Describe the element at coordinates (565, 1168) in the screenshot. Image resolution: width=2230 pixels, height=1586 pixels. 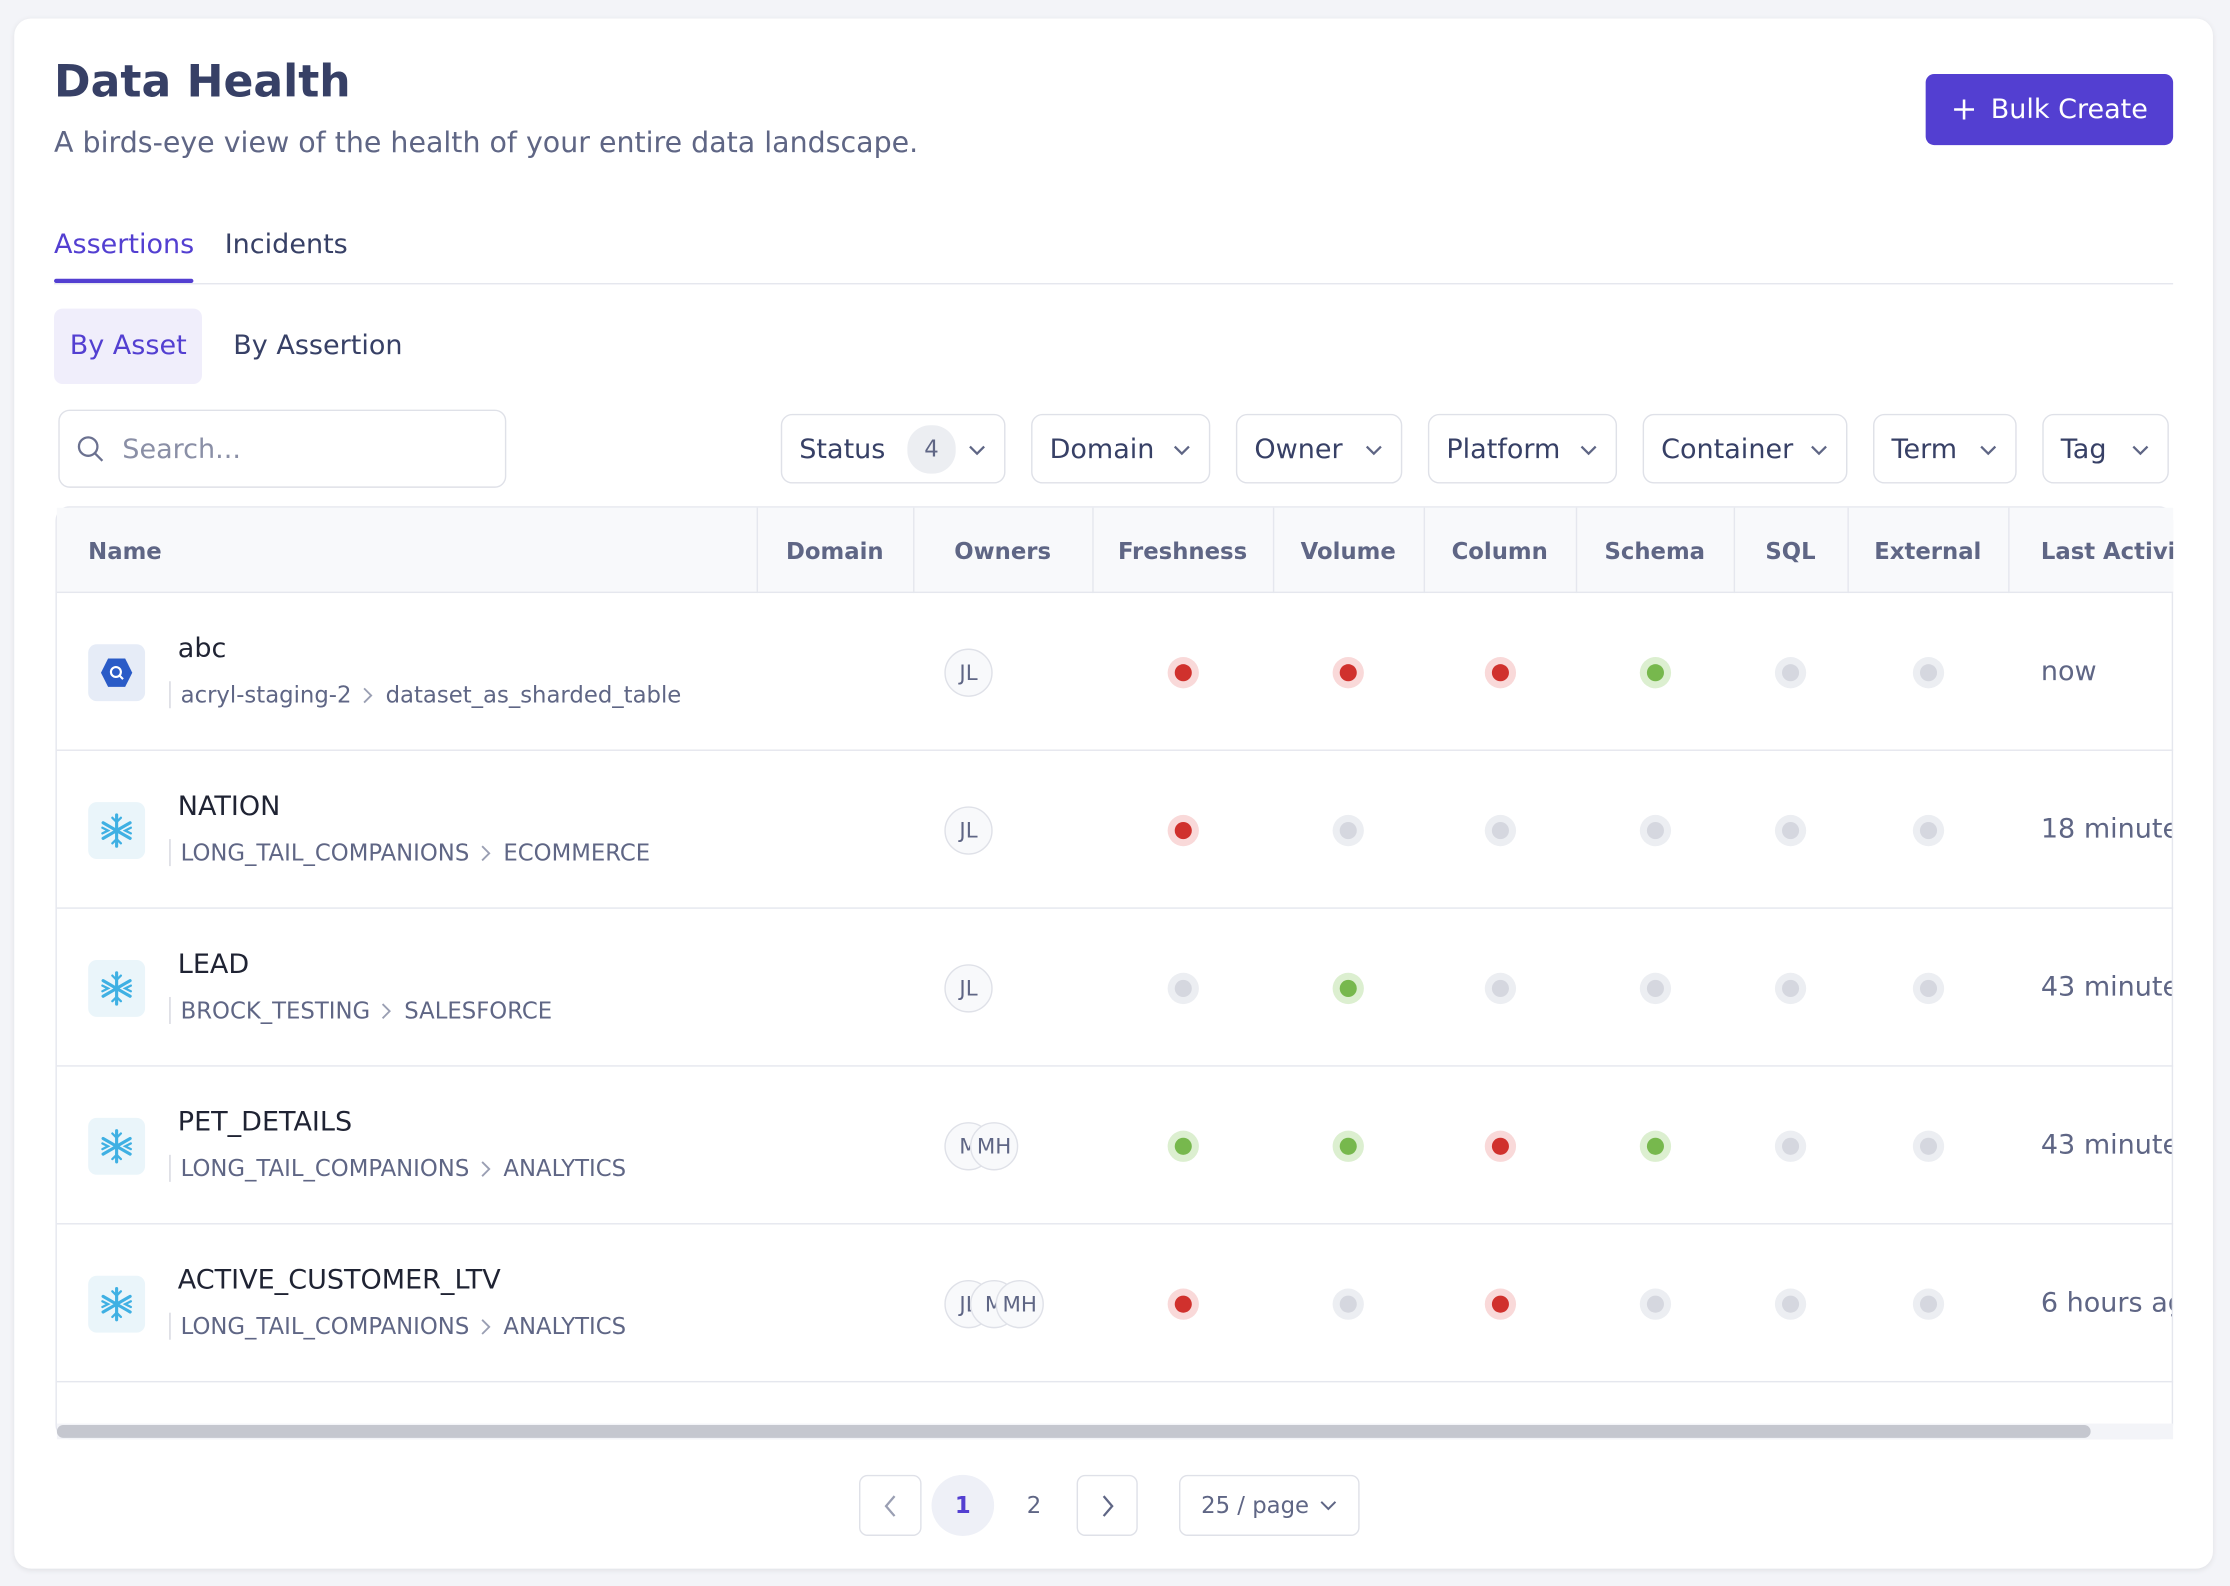
I see `path-segment: ANALYTICS` at that location.